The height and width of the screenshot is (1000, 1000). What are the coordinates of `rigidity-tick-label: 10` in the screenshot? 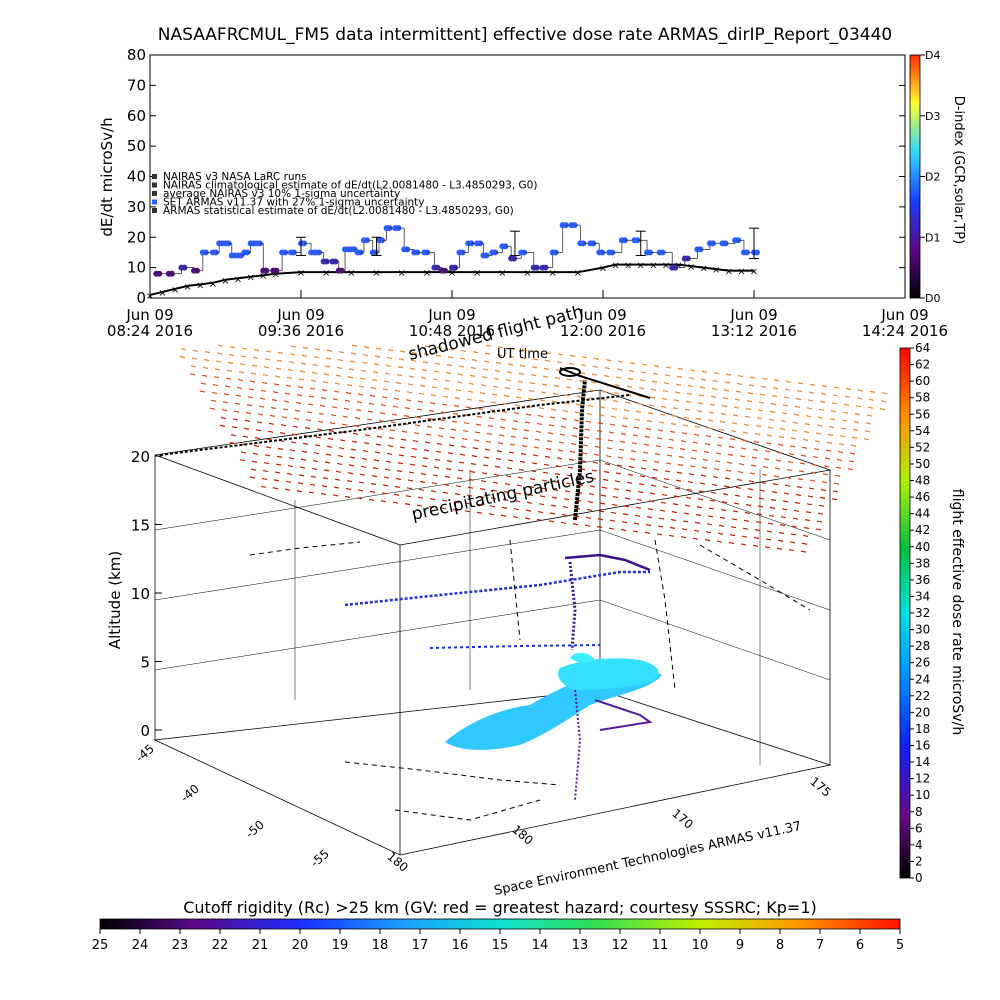 It's located at (700, 945).